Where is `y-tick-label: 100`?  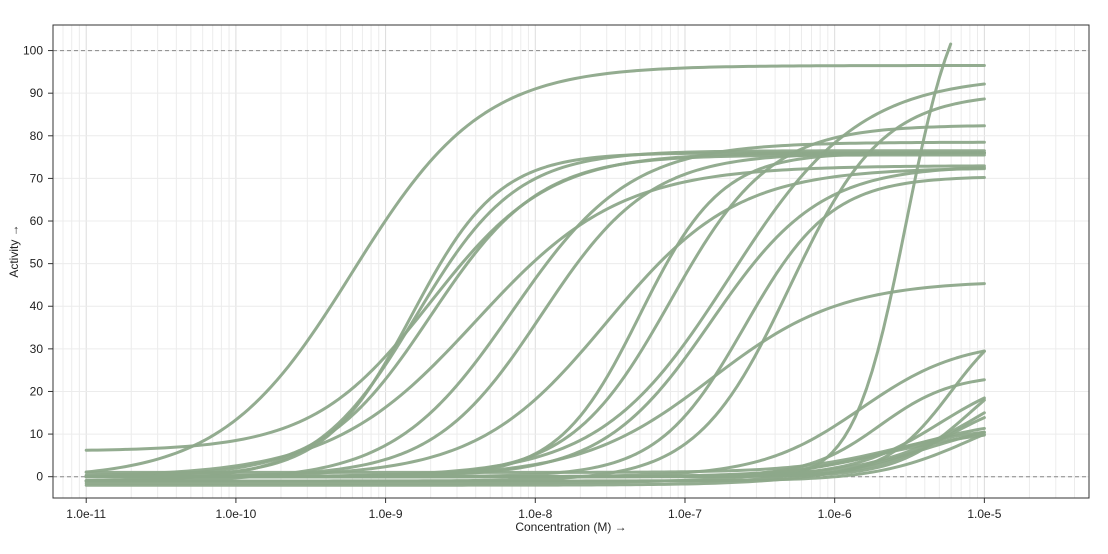 y-tick-label: 100 is located at coordinates (33, 51).